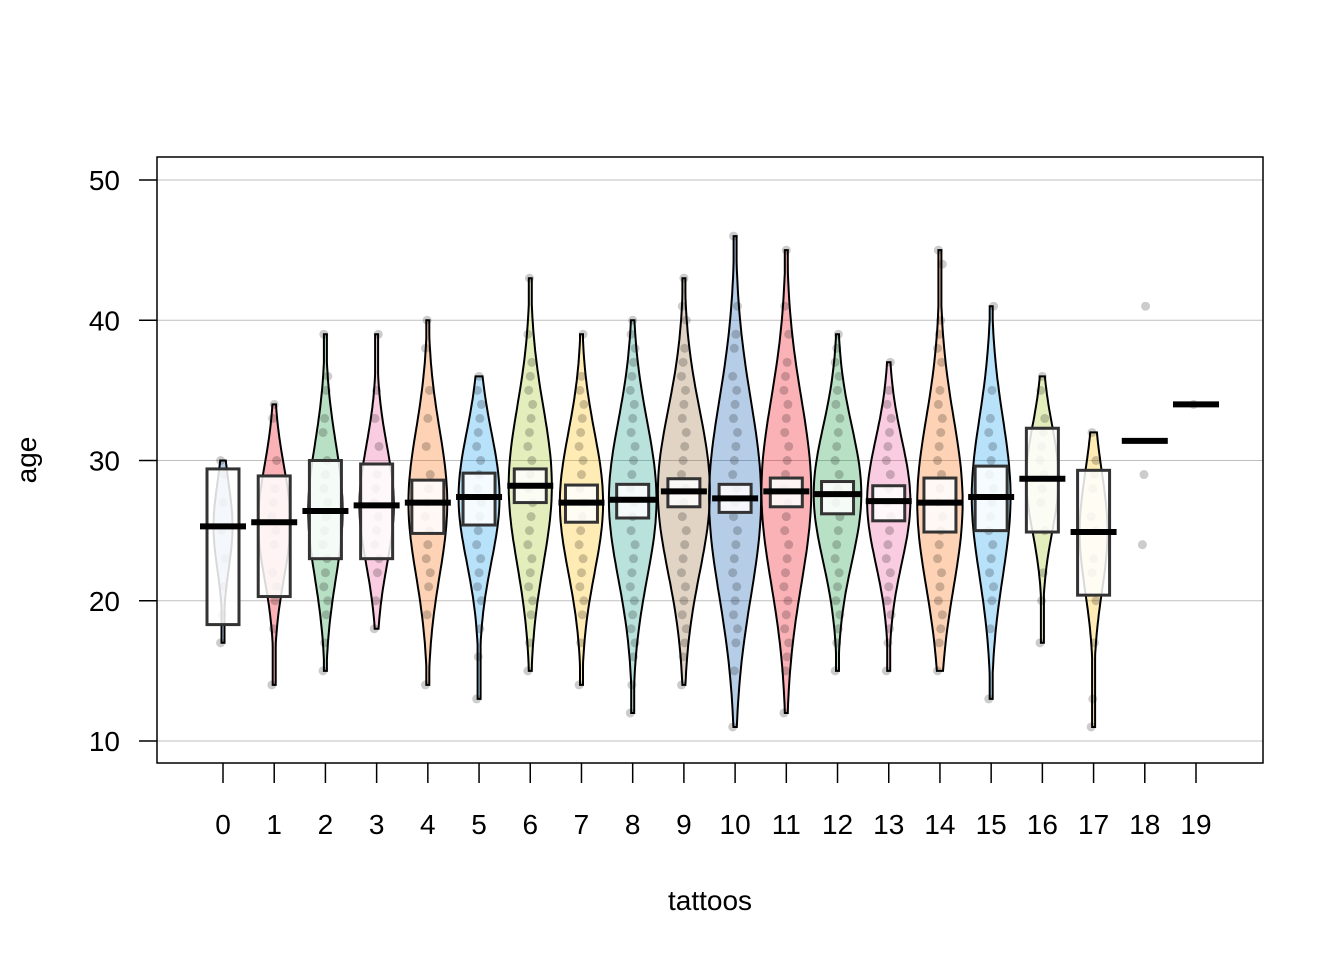  What do you see at coordinates (939, 824) in the screenshot?
I see `x-tick-label: 14` at bounding box center [939, 824].